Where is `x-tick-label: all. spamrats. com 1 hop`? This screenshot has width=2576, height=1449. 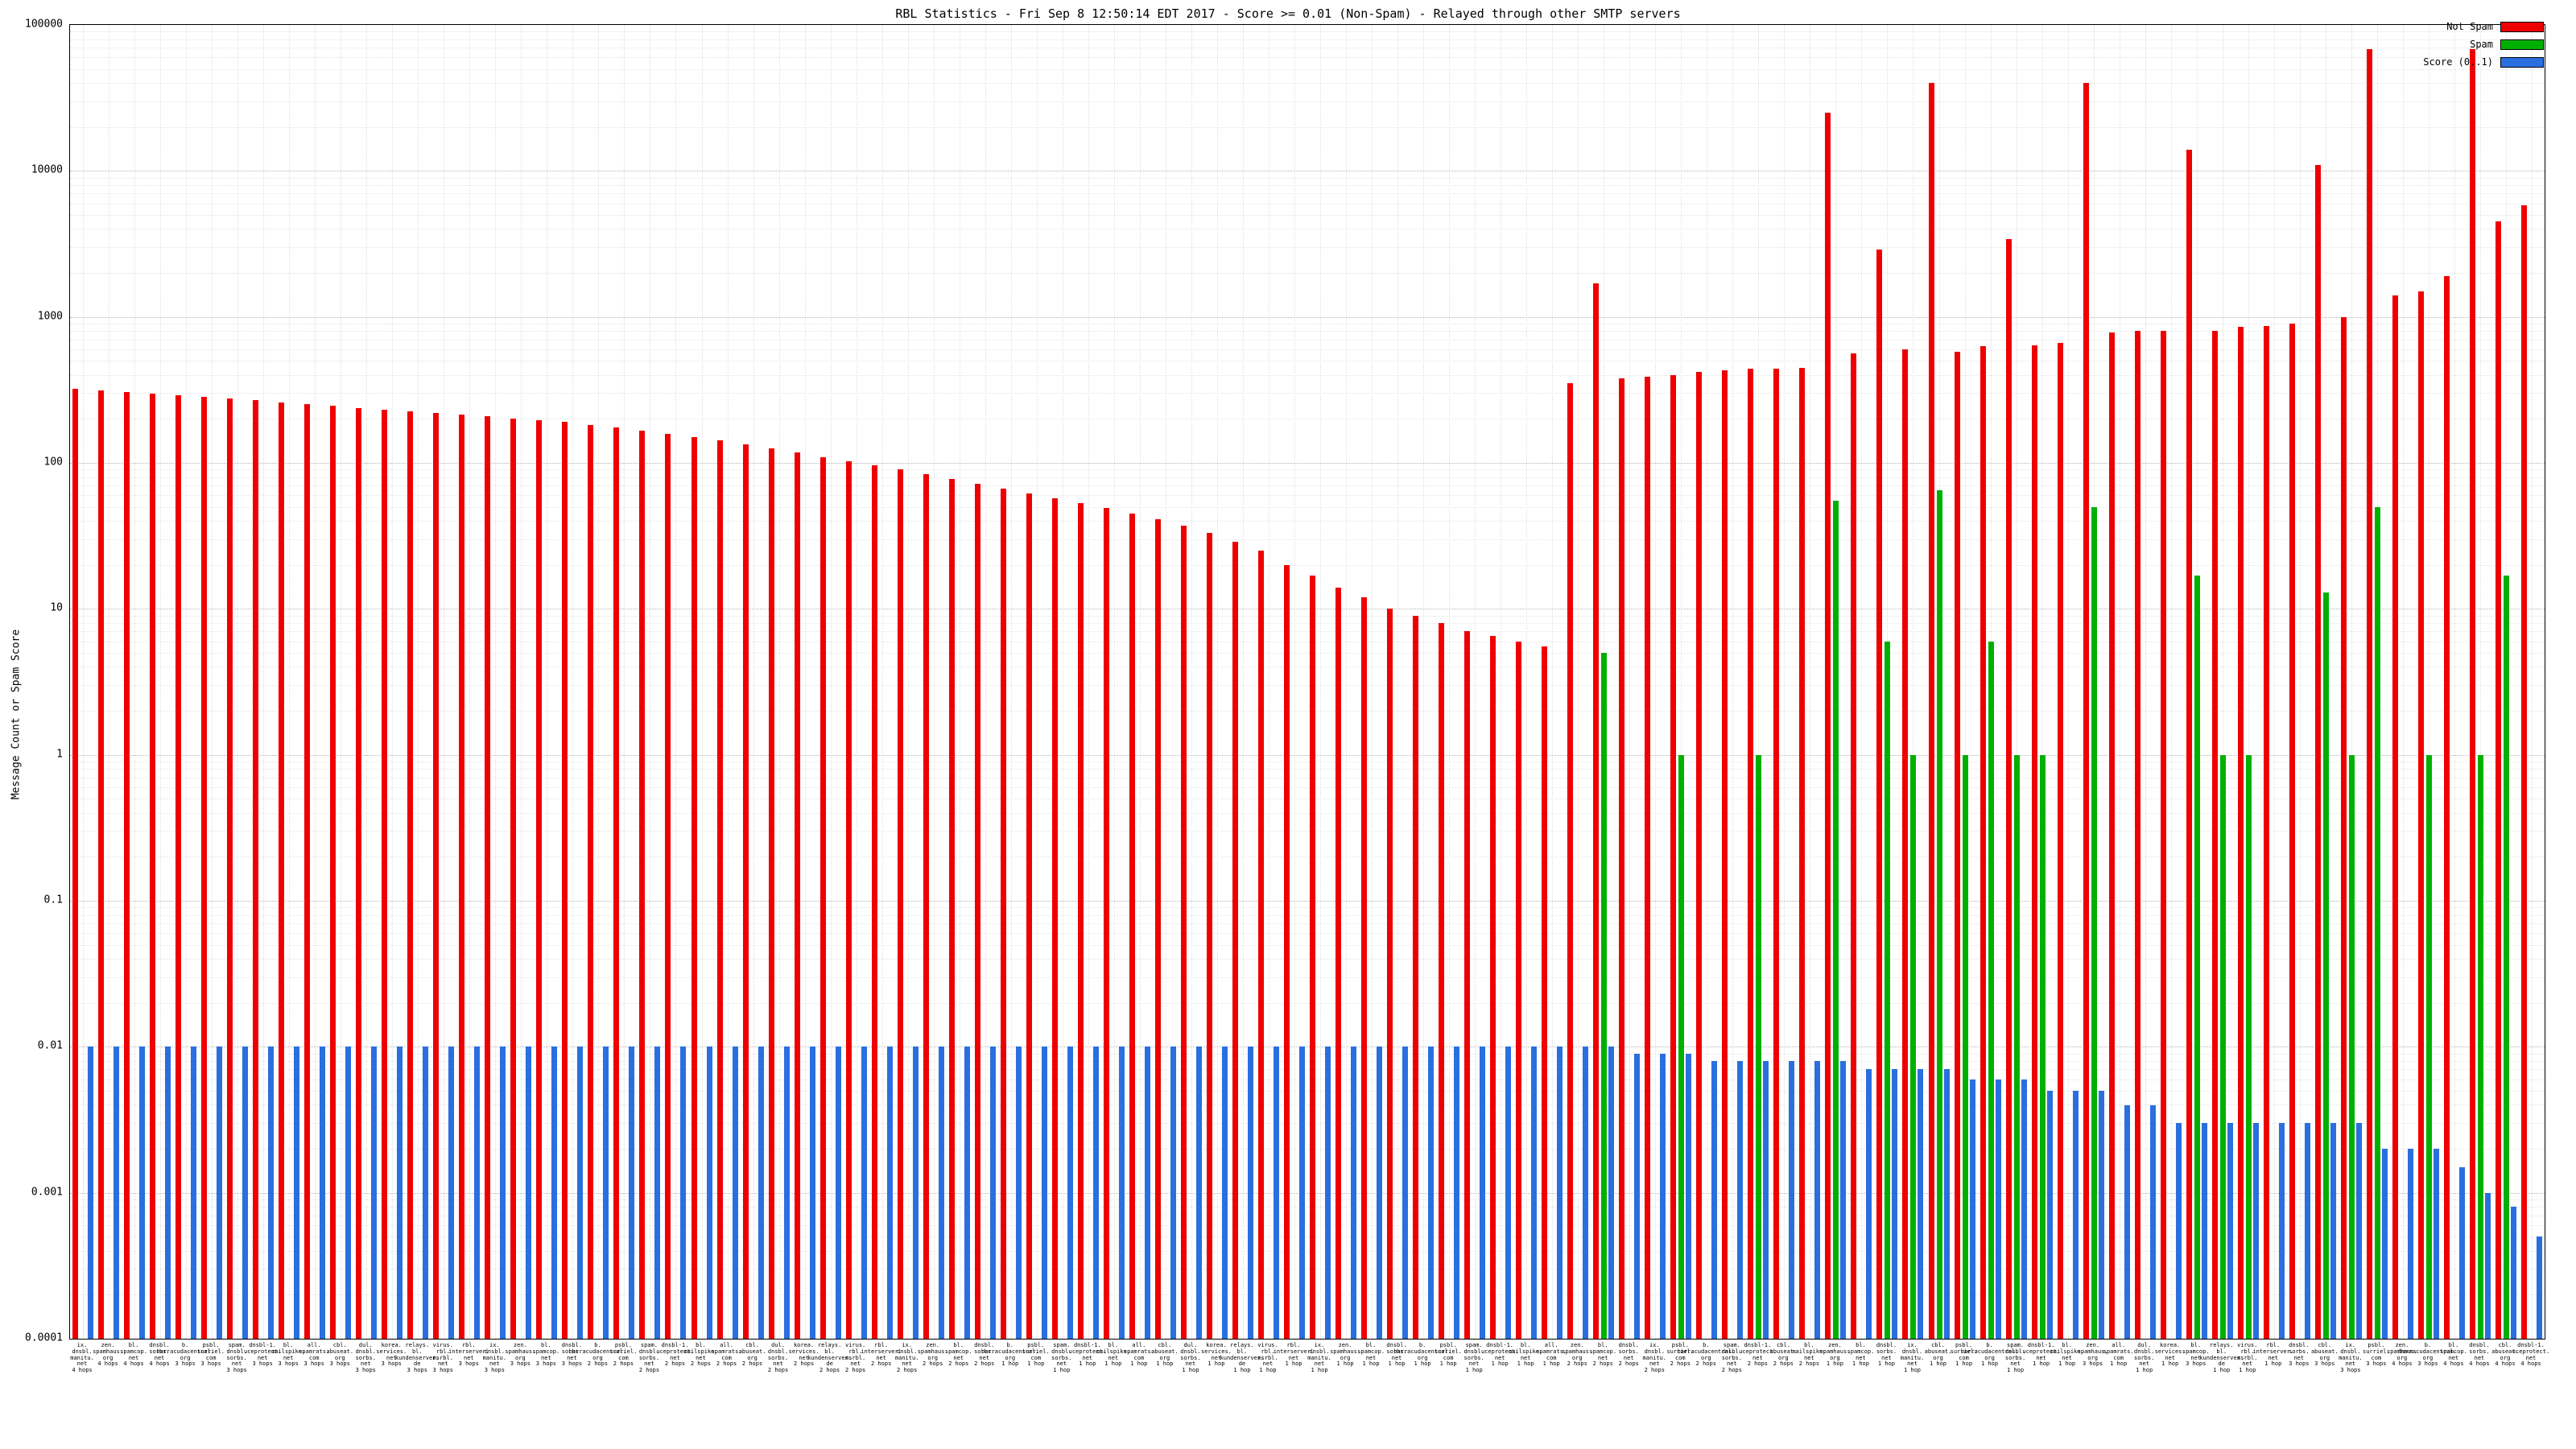 x-tick-label: all. spamrats. com 1 hop is located at coordinates (1551, 1355).